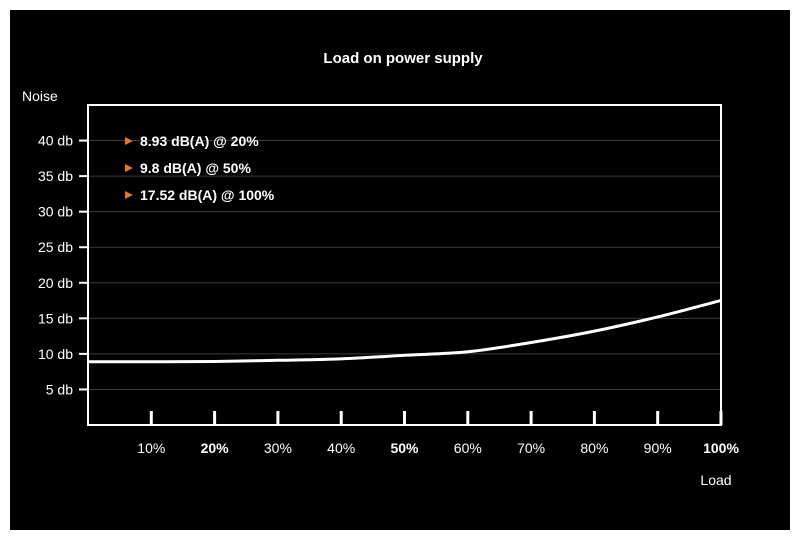  What do you see at coordinates (468, 448) in the screenshot?
I see `x-tick-label: 60%` at bounding box center [468, 448].